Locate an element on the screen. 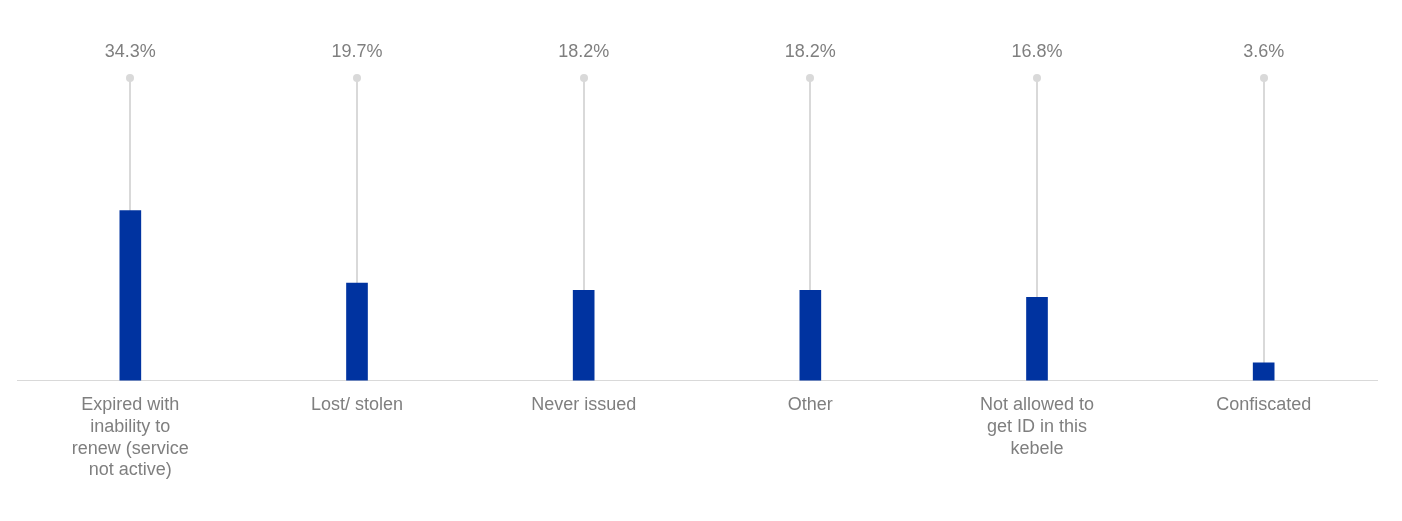 The width and height of the screenshot is (1402, 521). data-label: 19.7% is located at coordinates (357, 50).